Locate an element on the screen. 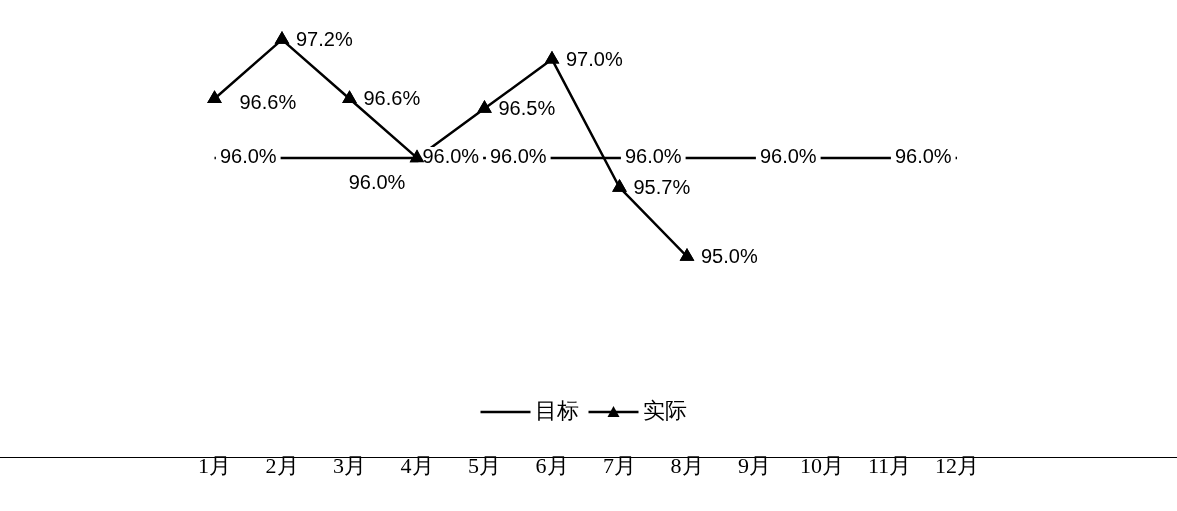 This screenshot has height=511, width=1177. legend-label: 实际 is located at coordinates (664, 411).